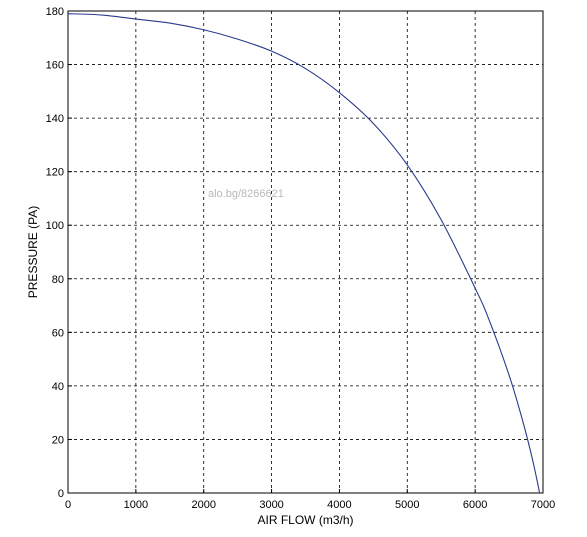 The width and height of the screenshot is (587, 537). What do you see at coordinates (58, 440) in the screenshot?
I see `y-tick-label: 20` at bounding box center [58, 440].